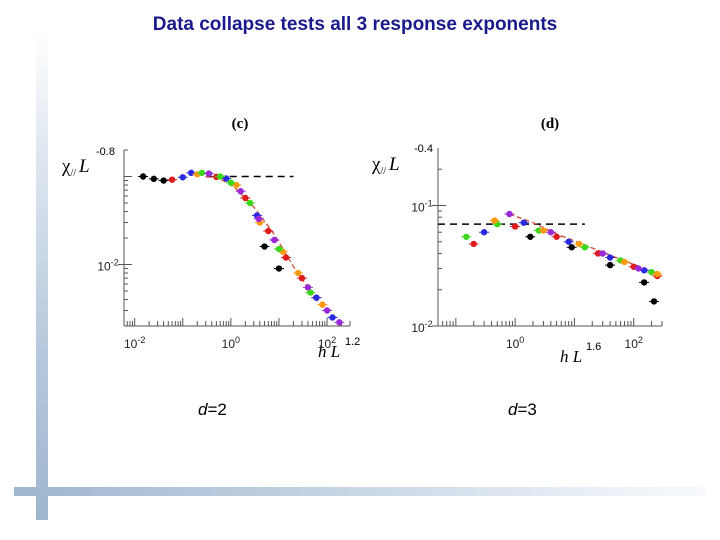  I want to click on panel-d-x-label: h L, so click(571, 356).